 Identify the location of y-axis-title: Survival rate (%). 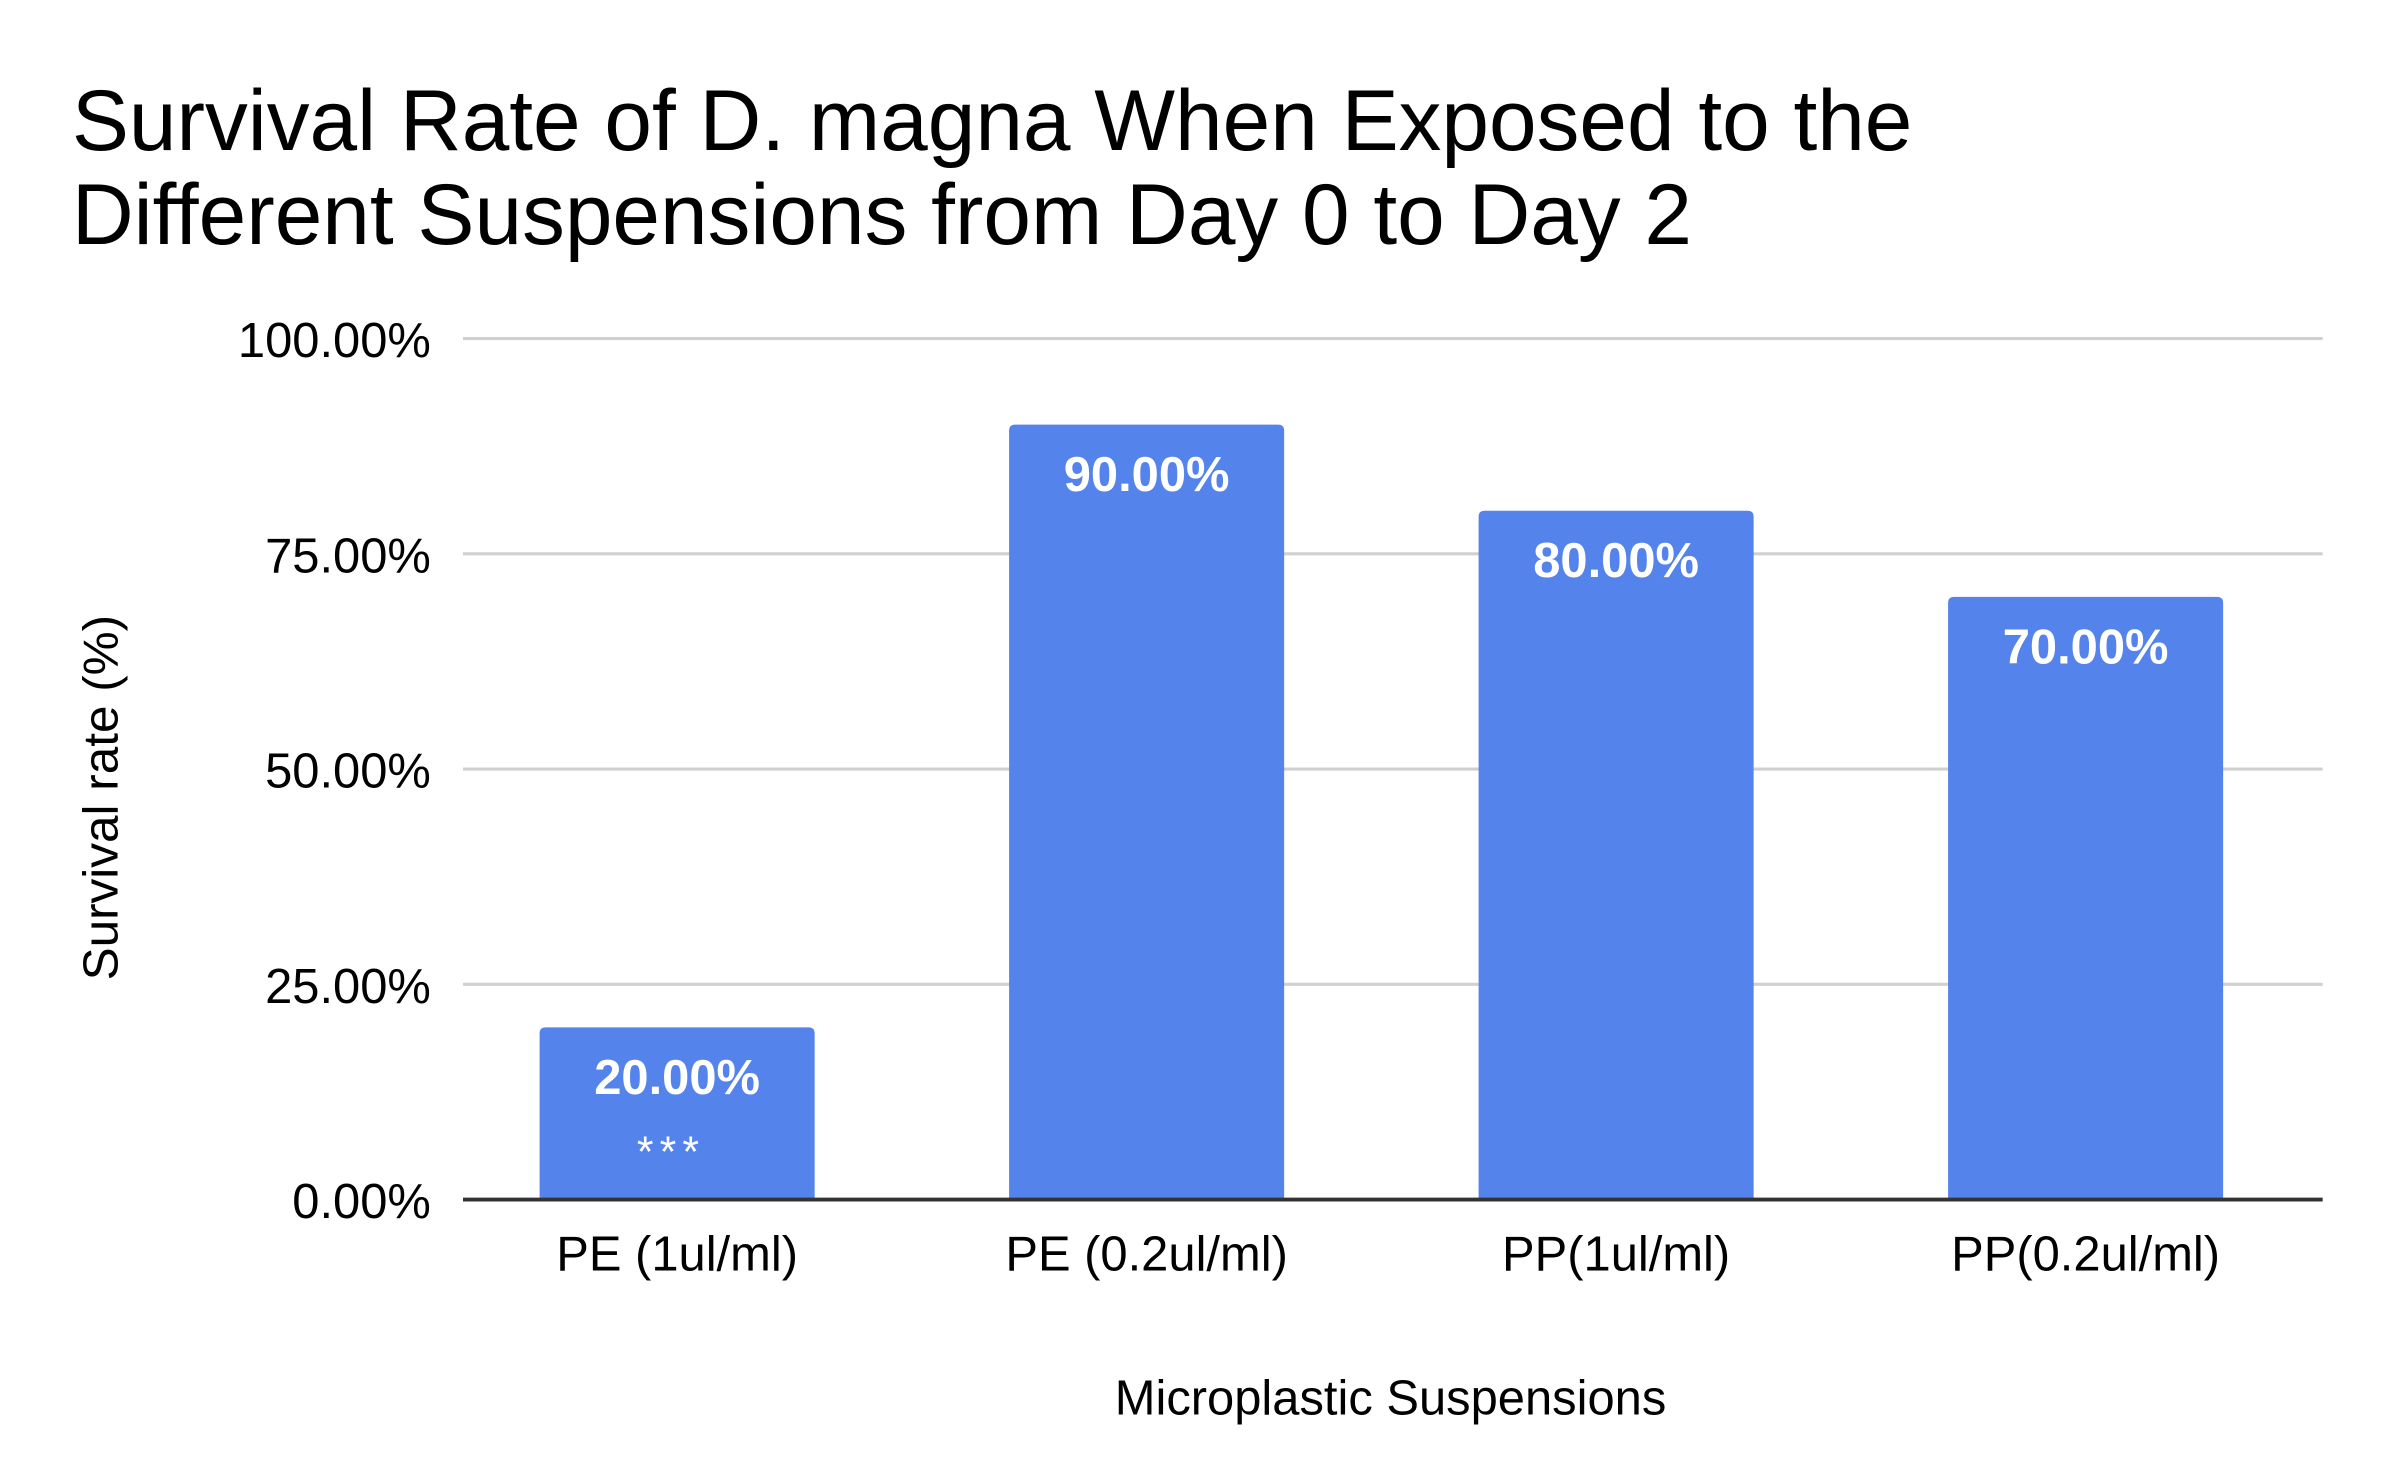
(101, 798).